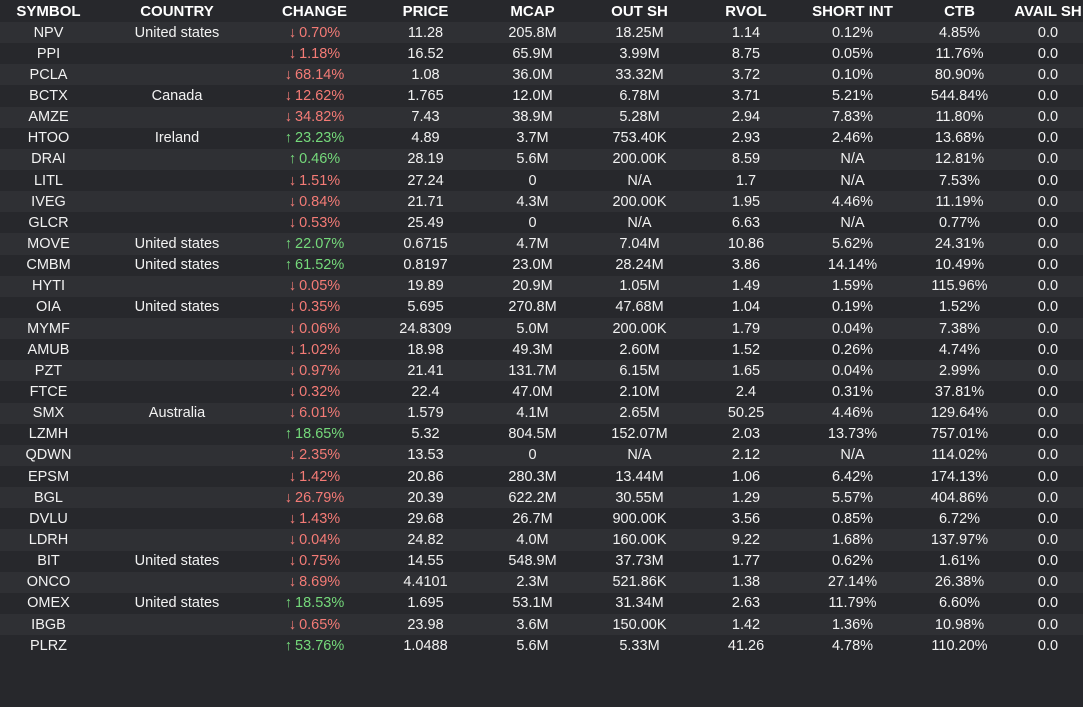 Image resolution: width=1083 pixels, height=707 pixels. Describe the element at coordinates (314, 434) in the screenshot. I see `cell-change: ↑ 18.65%` at that location.